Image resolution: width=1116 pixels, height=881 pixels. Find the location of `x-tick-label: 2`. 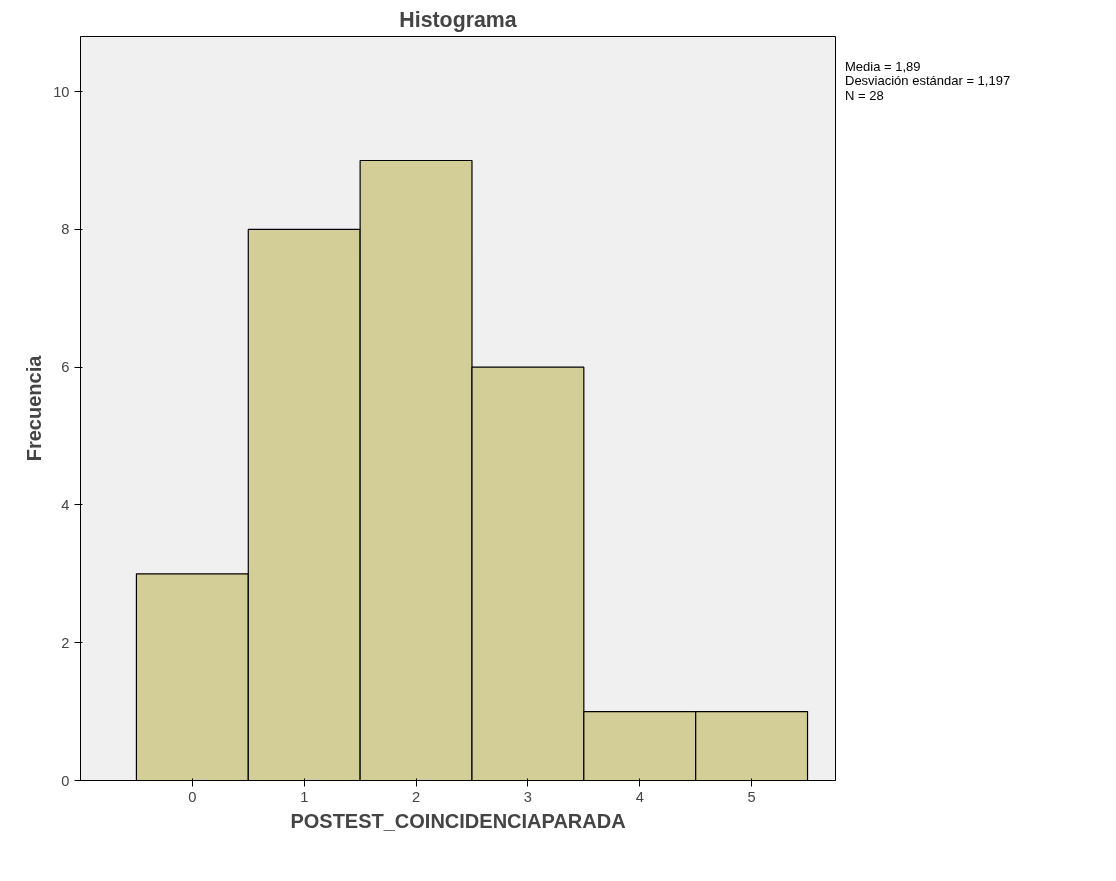

x-tick-label: 2 is located at coordinates (416, 796).